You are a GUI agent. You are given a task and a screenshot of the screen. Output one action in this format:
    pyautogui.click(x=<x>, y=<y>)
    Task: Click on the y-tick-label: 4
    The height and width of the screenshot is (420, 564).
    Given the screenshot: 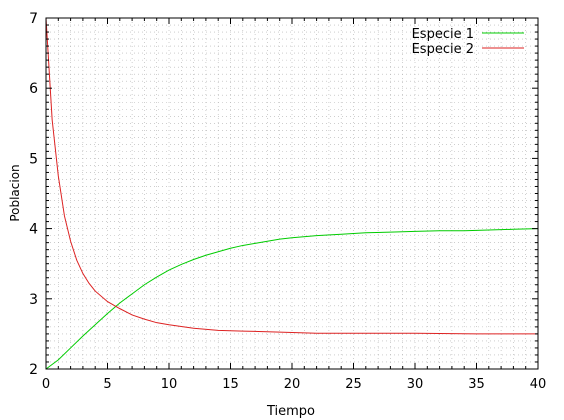 What is the action you would take?
    pyautogui.click(x=33, y=230)
    